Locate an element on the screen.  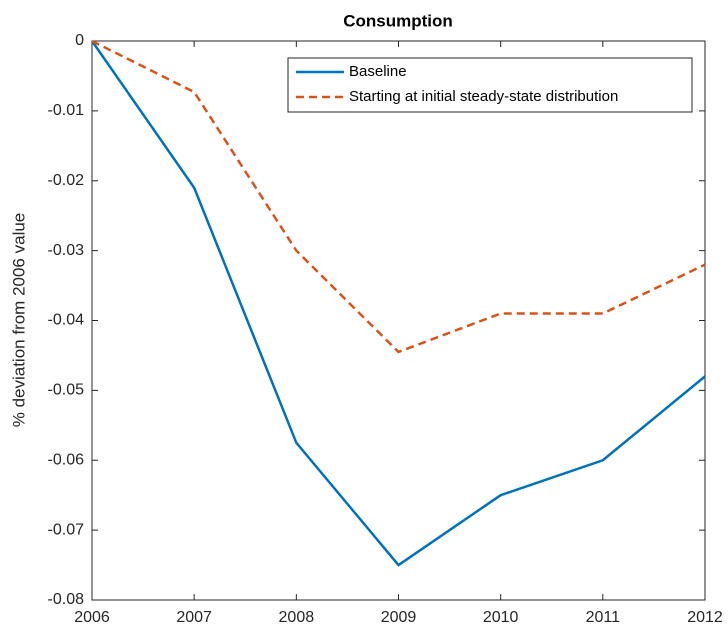
x-tick-label: 2006 is located at coordinates (92, 617).